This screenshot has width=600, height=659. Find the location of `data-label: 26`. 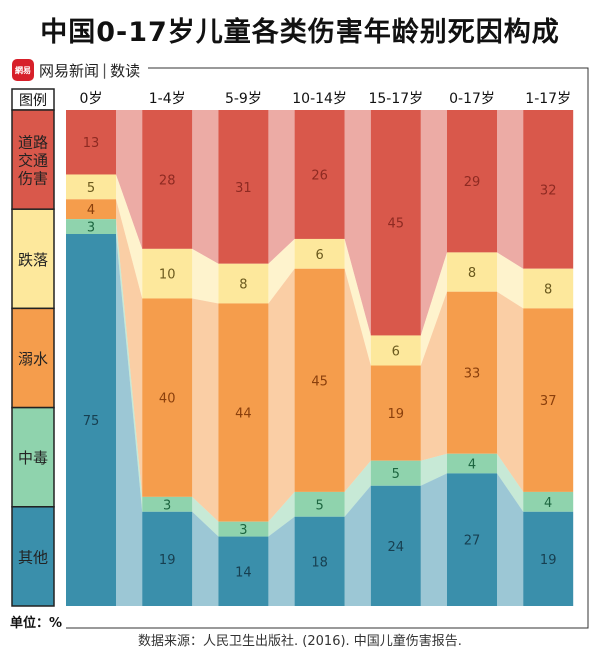

data-label: 26 is located at coordinates (319, 175).